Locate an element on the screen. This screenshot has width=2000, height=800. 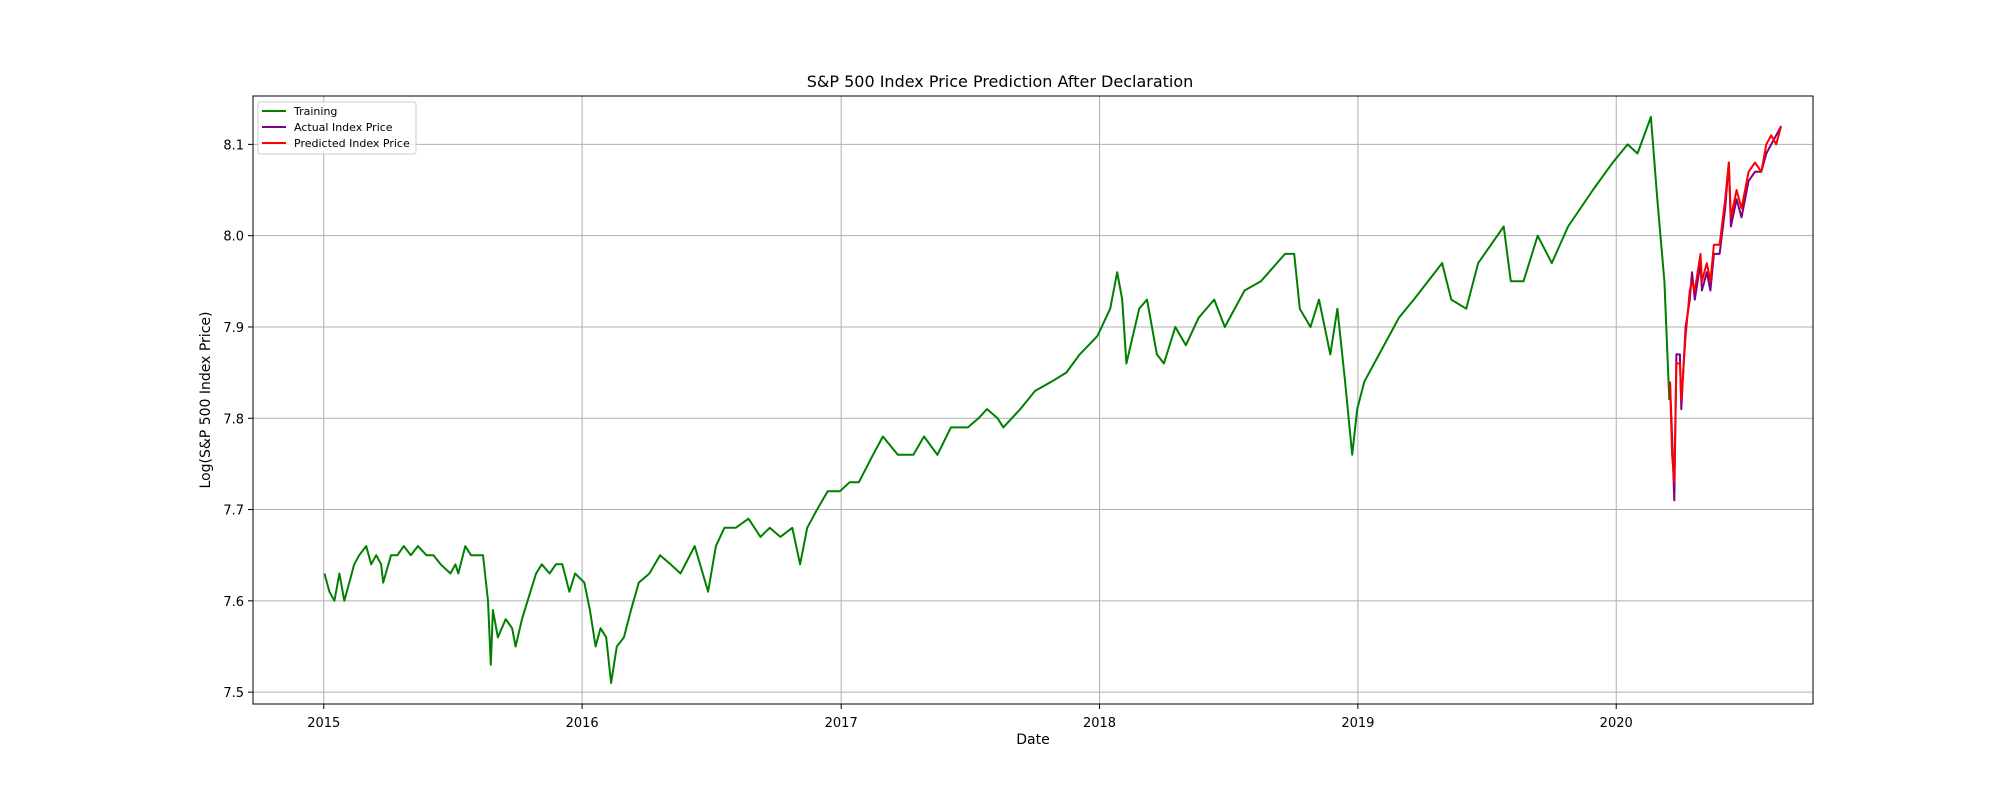
series-line-predicted-index-price is located at coordinates (1726, 304).